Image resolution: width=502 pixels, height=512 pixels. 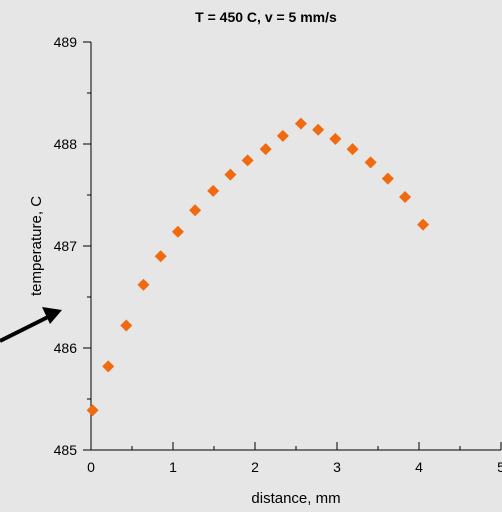 I want to click on arrow-head, so click(x=52, y=315).